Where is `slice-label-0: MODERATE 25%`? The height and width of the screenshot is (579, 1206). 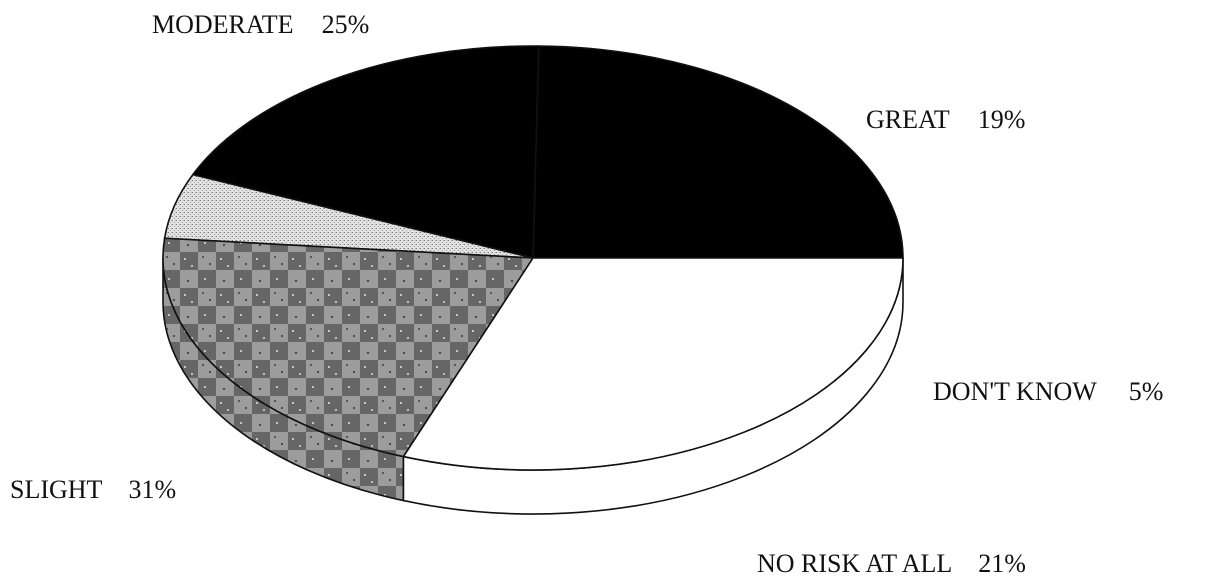
slice-label-0: MODERATE 25% is located at coordinates (260, 24).